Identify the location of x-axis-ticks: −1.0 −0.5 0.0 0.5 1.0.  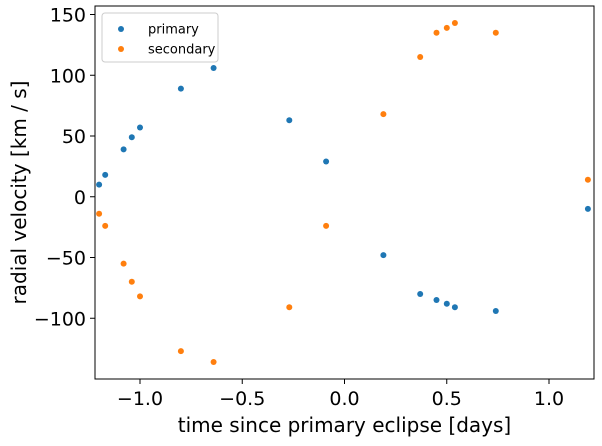
(340, 394).